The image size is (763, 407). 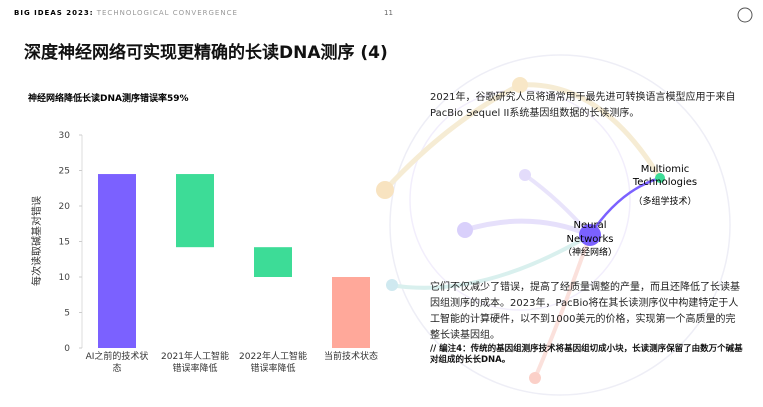 What do you see at coordinates (67, 349) in the screenshot?
I see `y-tick-label: 0` at bounding box center [67, 349].